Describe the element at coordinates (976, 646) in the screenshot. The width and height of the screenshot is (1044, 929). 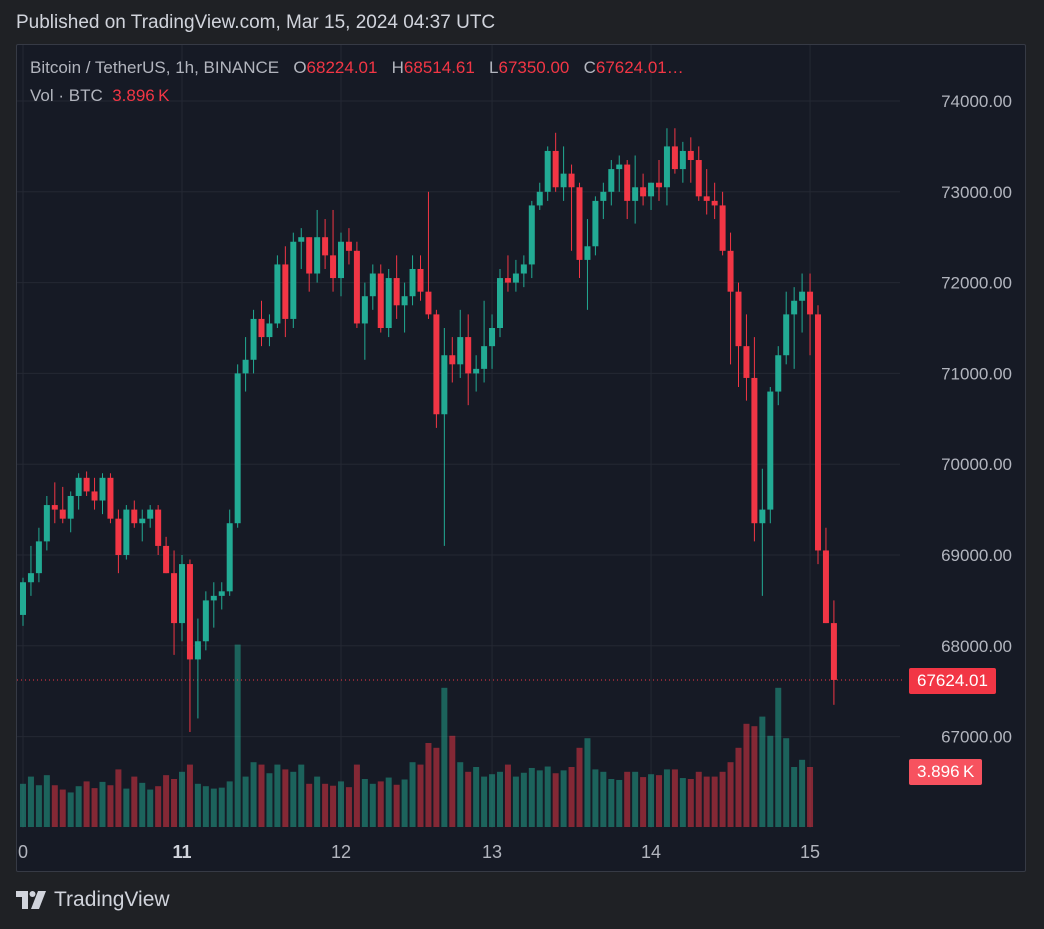
I see `y-tick-label: 68000.00` at that location.